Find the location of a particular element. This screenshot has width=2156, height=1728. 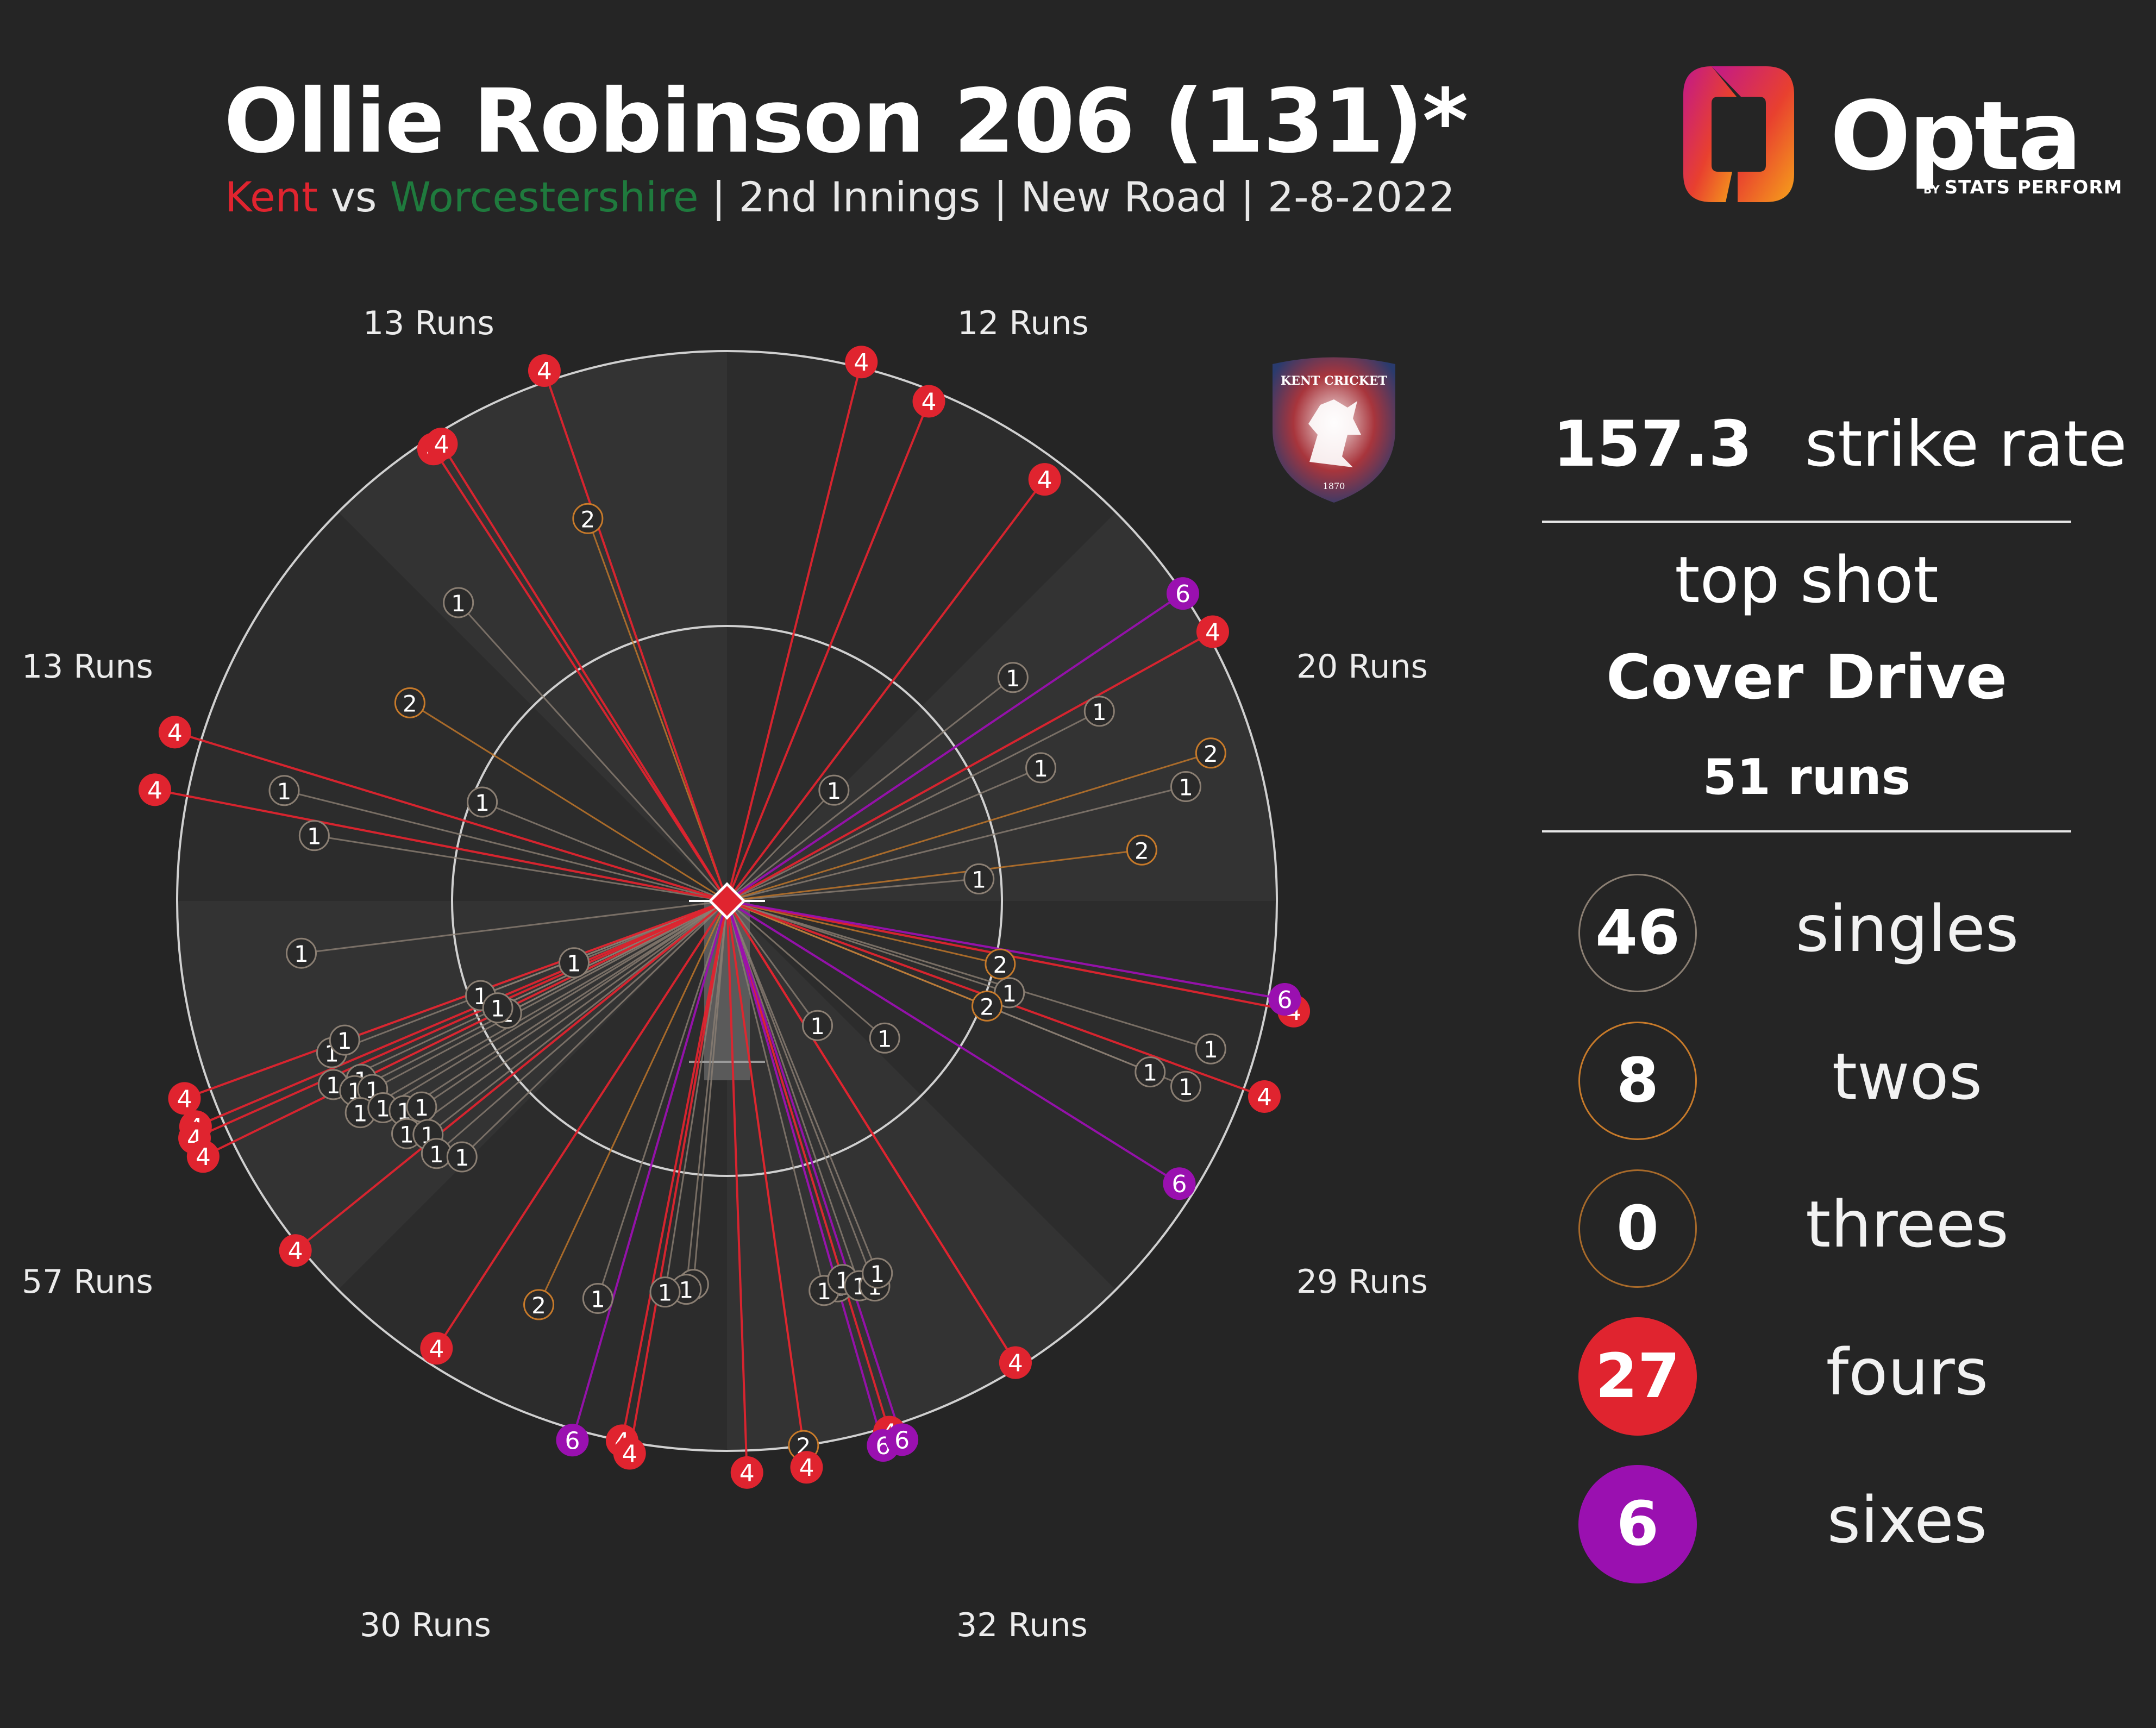

zone-label-right-upper: 20 Runs is located at coordinates (1362, 667).